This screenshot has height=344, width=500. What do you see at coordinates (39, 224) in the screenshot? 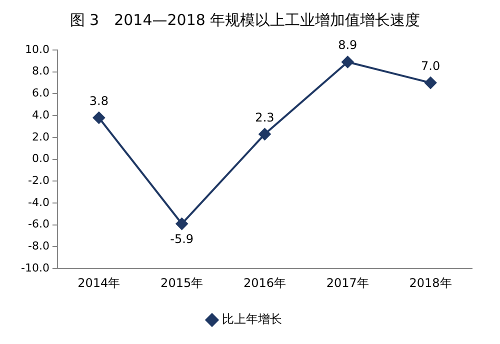
I see `y-tick-label: -6.0` at bounding box center [39, 224].